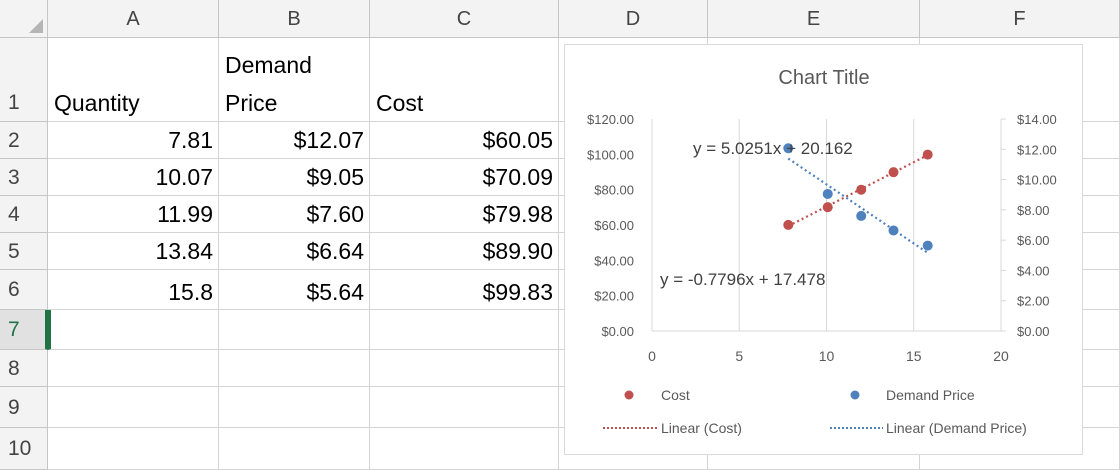 This screenshot has height=470, width=1120. What do you see at coordinates (294, 140) in the screenshot?
I see `cell-price: $12.07` at bounding box center [294, 140].